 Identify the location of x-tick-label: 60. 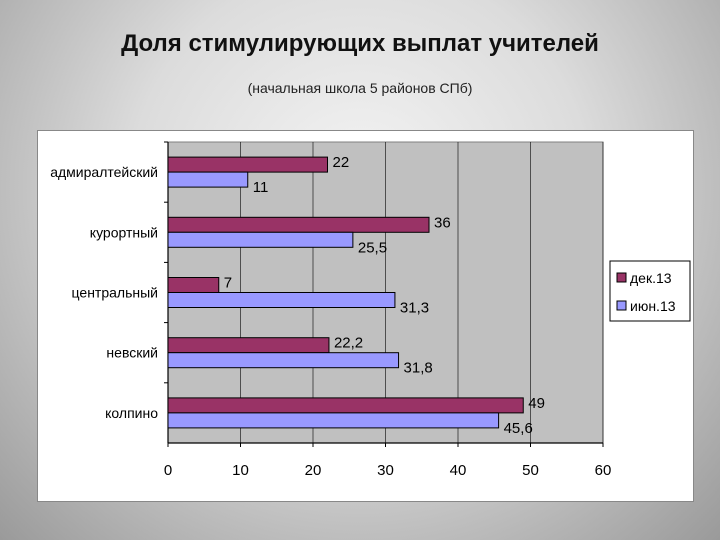
(603, 470).